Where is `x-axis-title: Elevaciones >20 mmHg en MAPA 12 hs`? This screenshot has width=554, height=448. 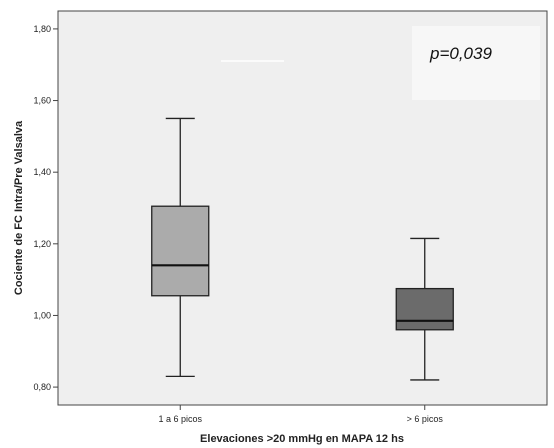
x-axis-title: Elevaciones >20 mmHg en MAPA 12 hs is located at coordinates (302, 439).